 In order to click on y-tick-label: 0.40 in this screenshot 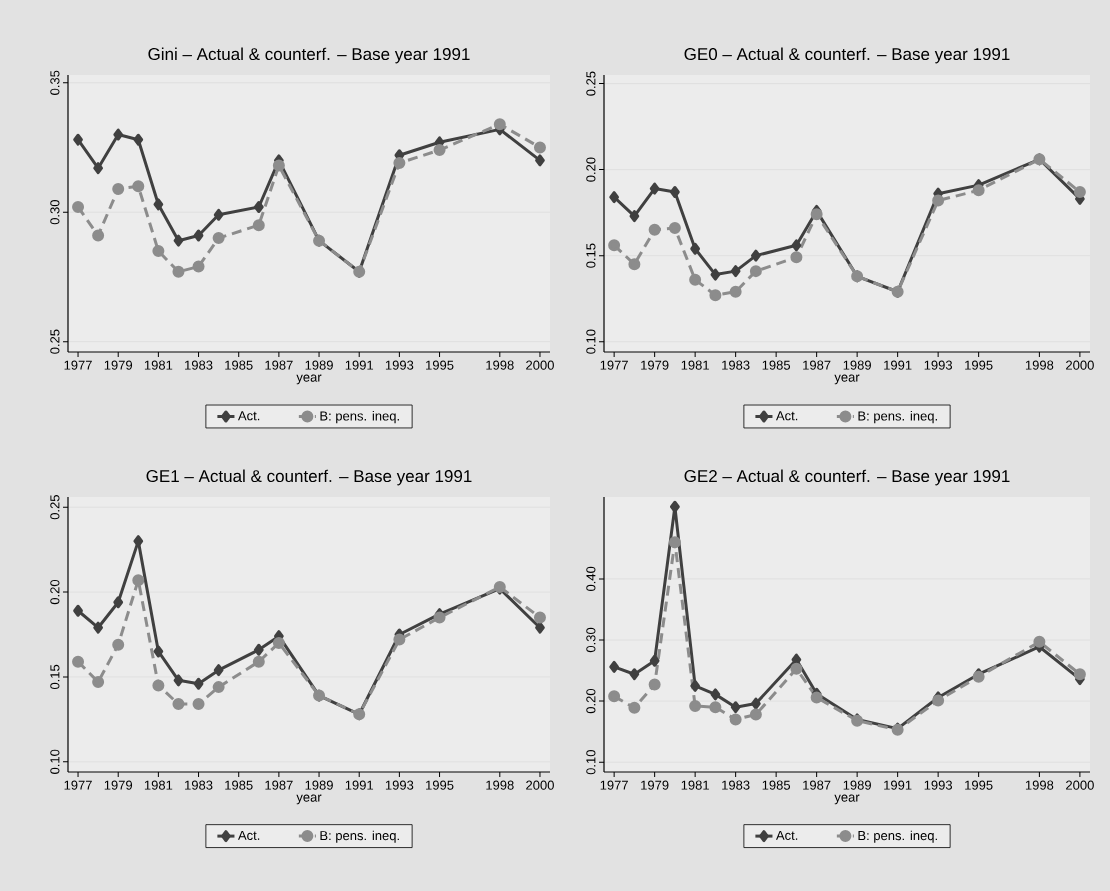, I will do `click(591, 579)`.